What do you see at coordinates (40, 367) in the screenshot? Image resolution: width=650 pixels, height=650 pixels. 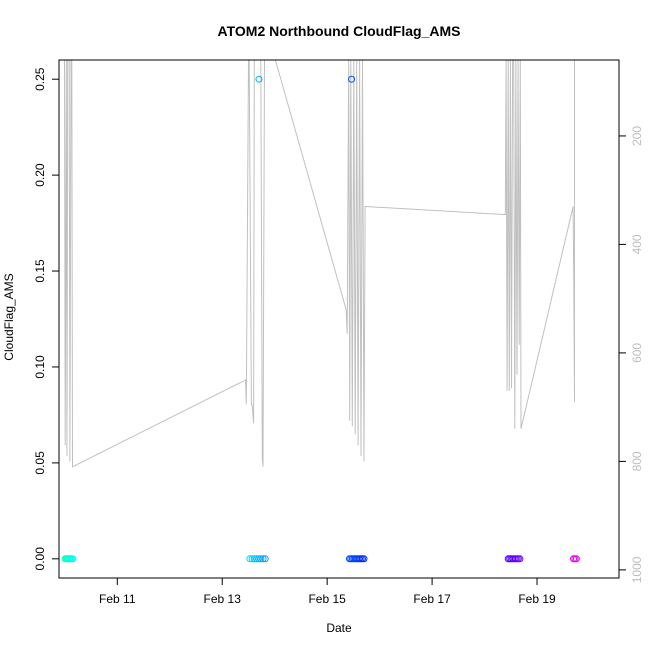 I see `y-tick-label: 0.10` at bounding box center [40, 367].